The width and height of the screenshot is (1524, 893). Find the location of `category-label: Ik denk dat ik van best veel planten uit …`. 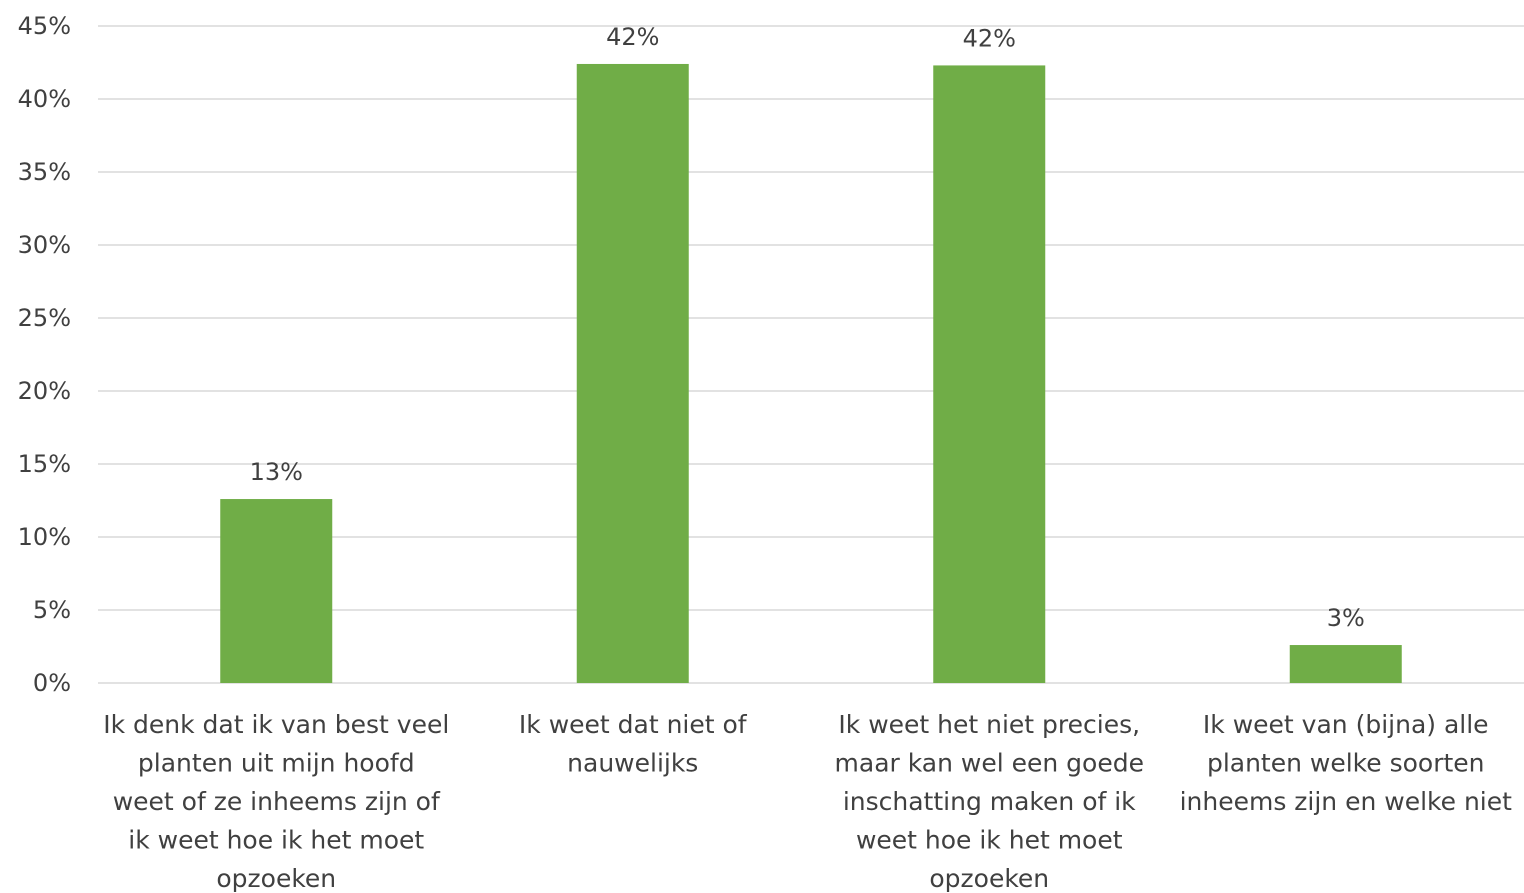

category-label: Ik denk dat ik van best veel planten uit … is located at coordinates (276, 801).